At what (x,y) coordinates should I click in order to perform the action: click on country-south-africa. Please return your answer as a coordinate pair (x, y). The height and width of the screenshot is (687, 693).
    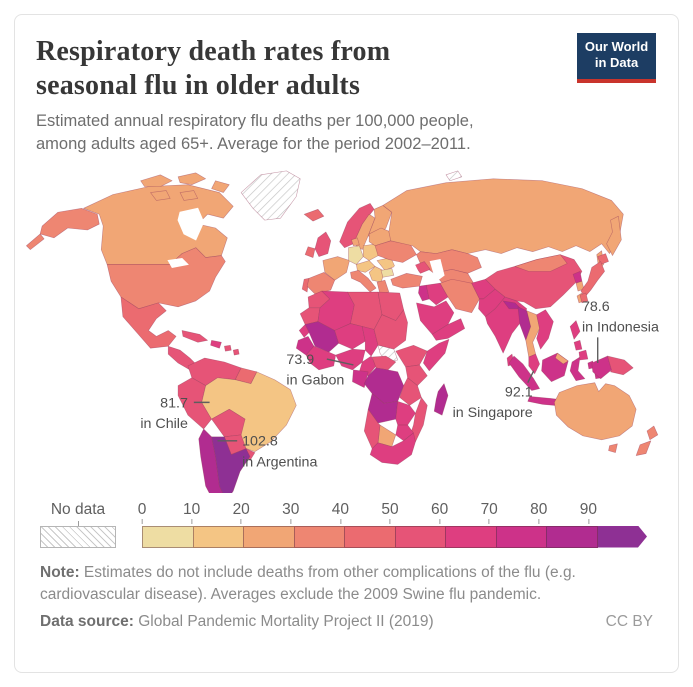
    Looking at the image, I should click on (392, 448).